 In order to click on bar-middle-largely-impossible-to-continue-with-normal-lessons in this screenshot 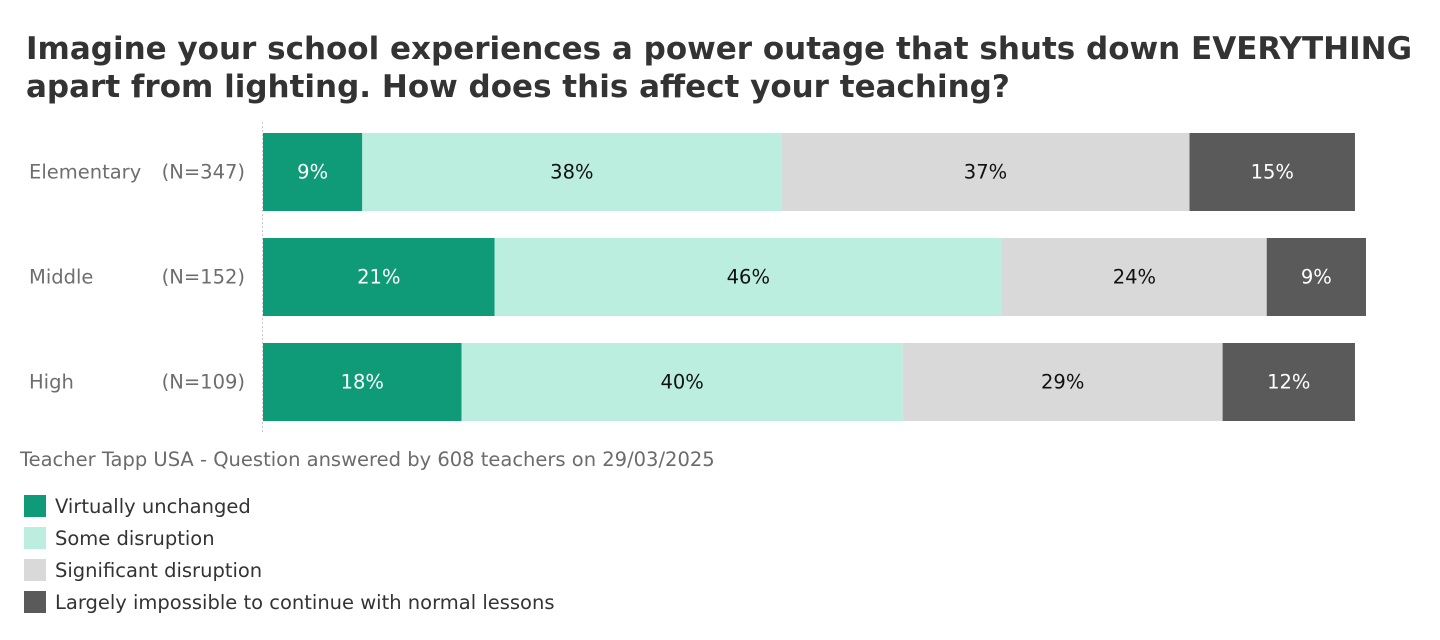, I will do `click(1316, 277)`.